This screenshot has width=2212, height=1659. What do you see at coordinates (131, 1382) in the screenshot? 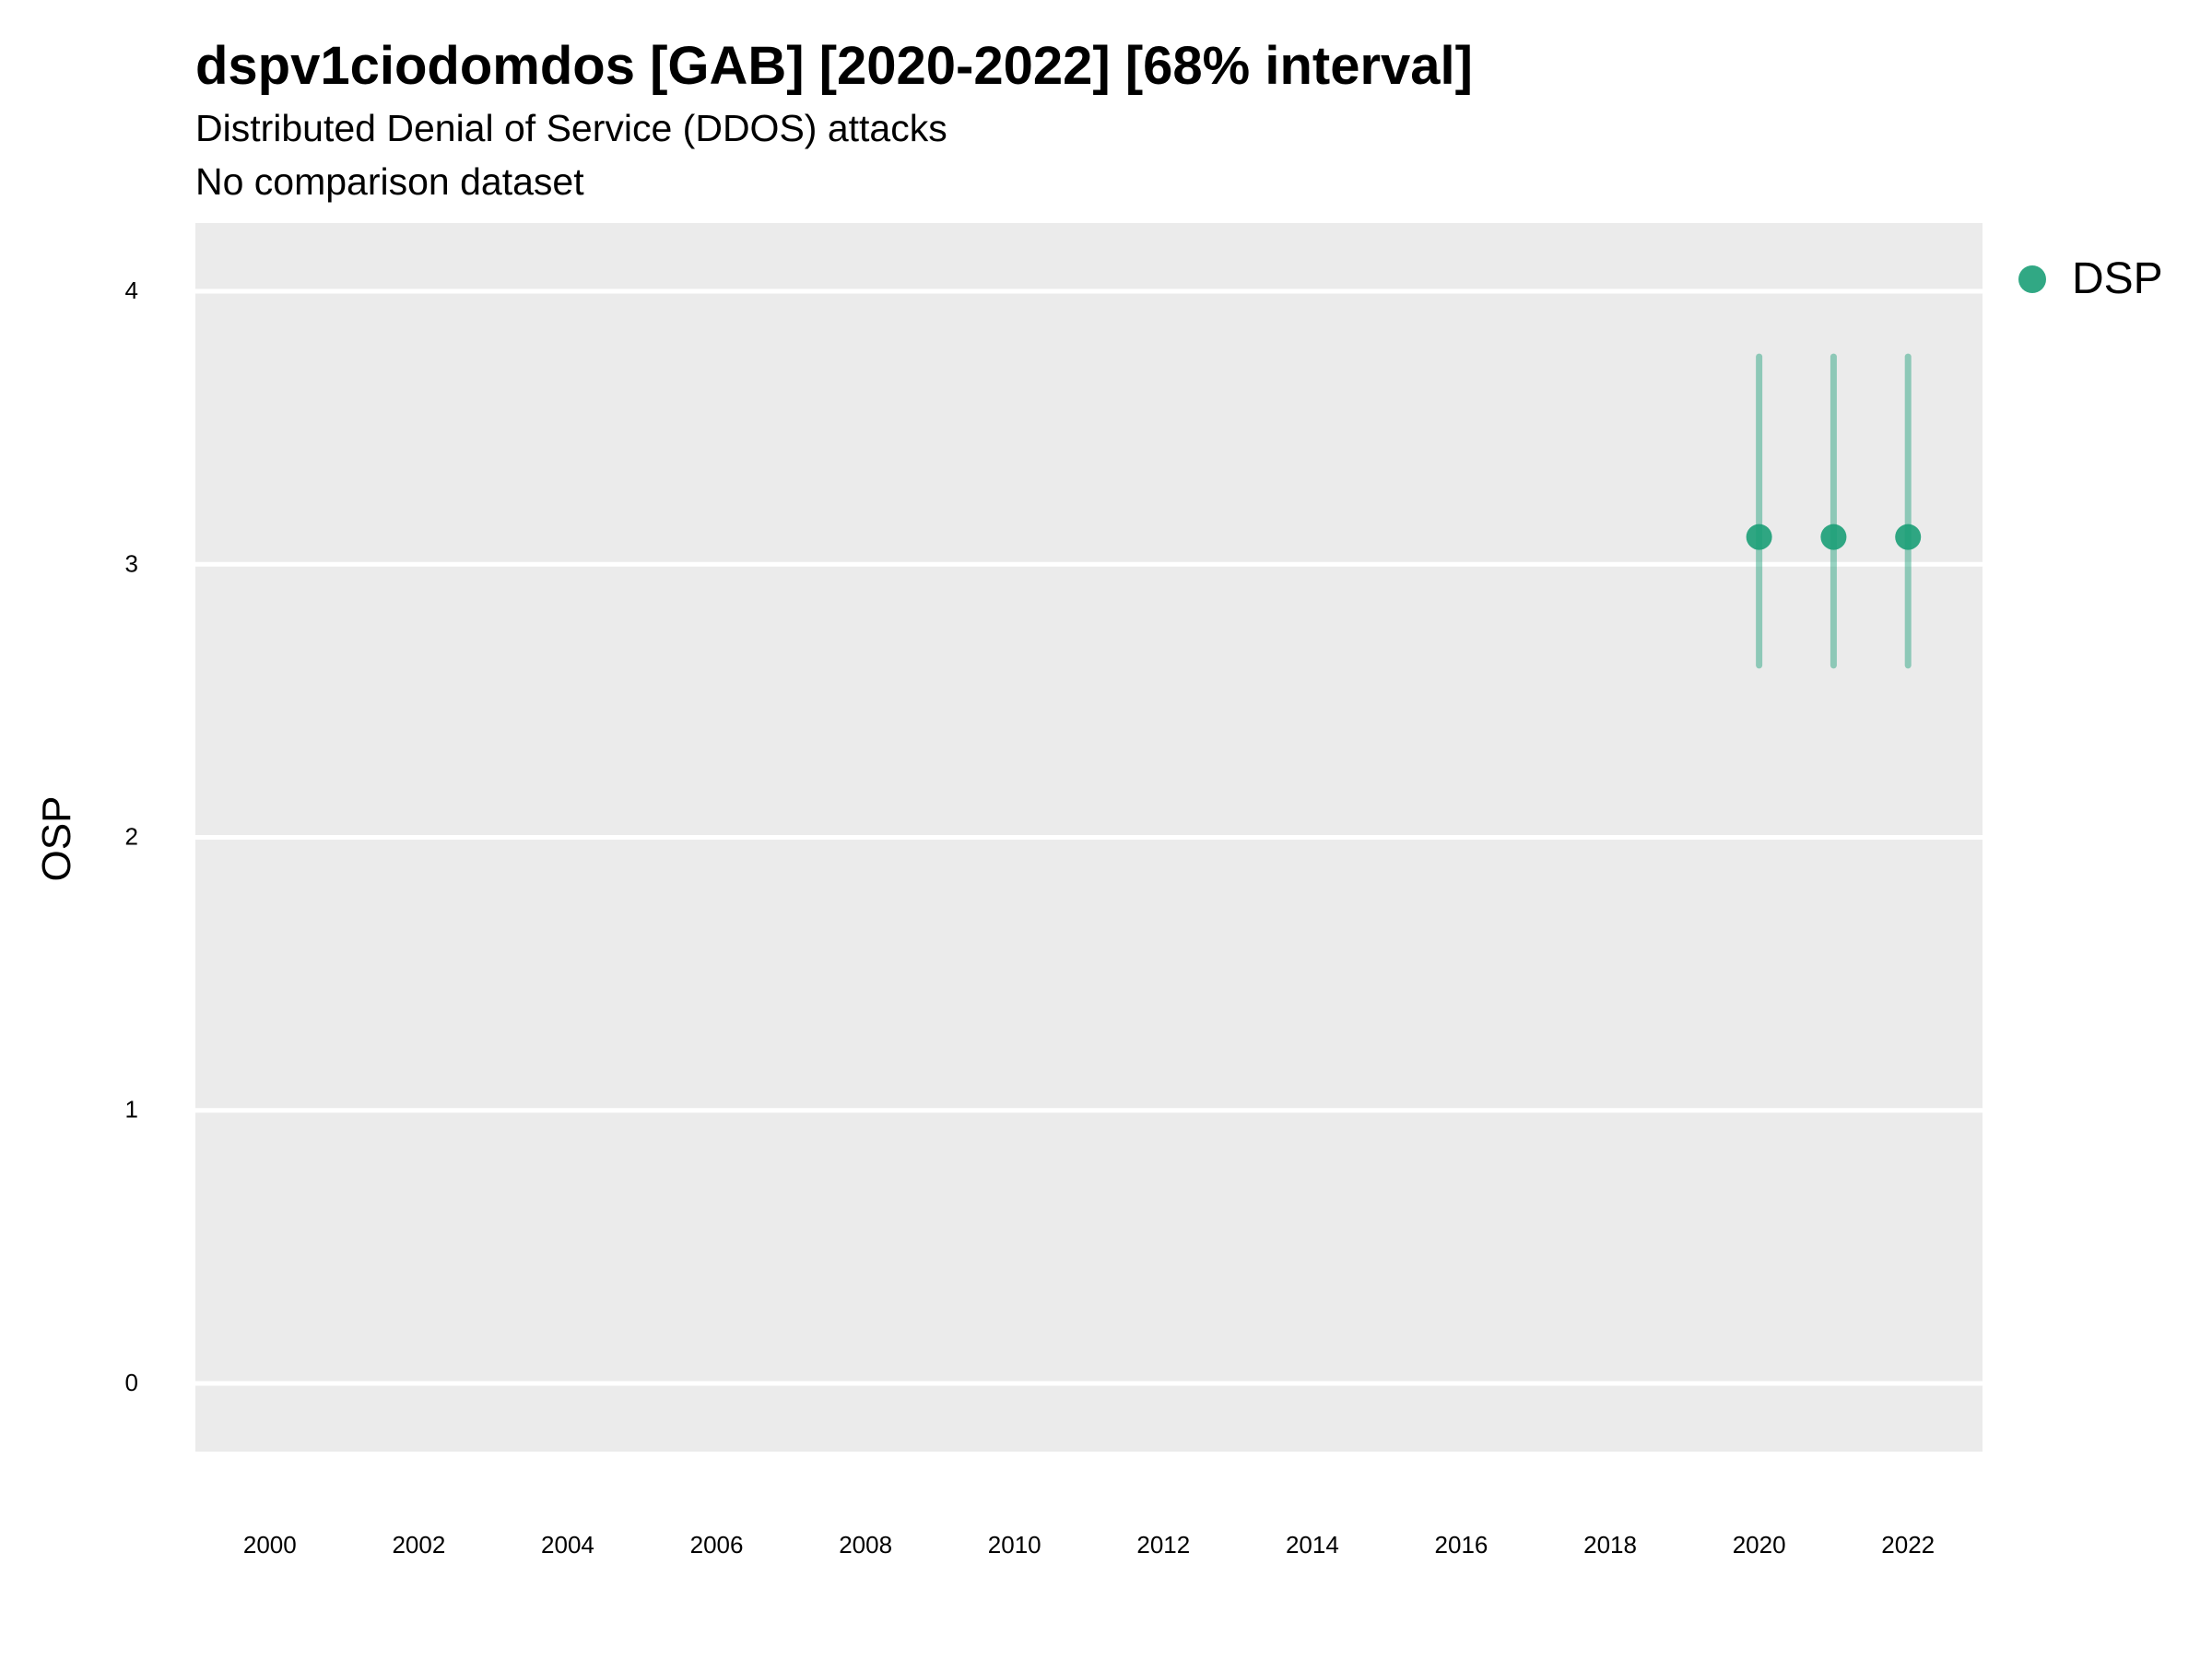
I see `y-tick-label: 0` at bounding box center [131, 1382].